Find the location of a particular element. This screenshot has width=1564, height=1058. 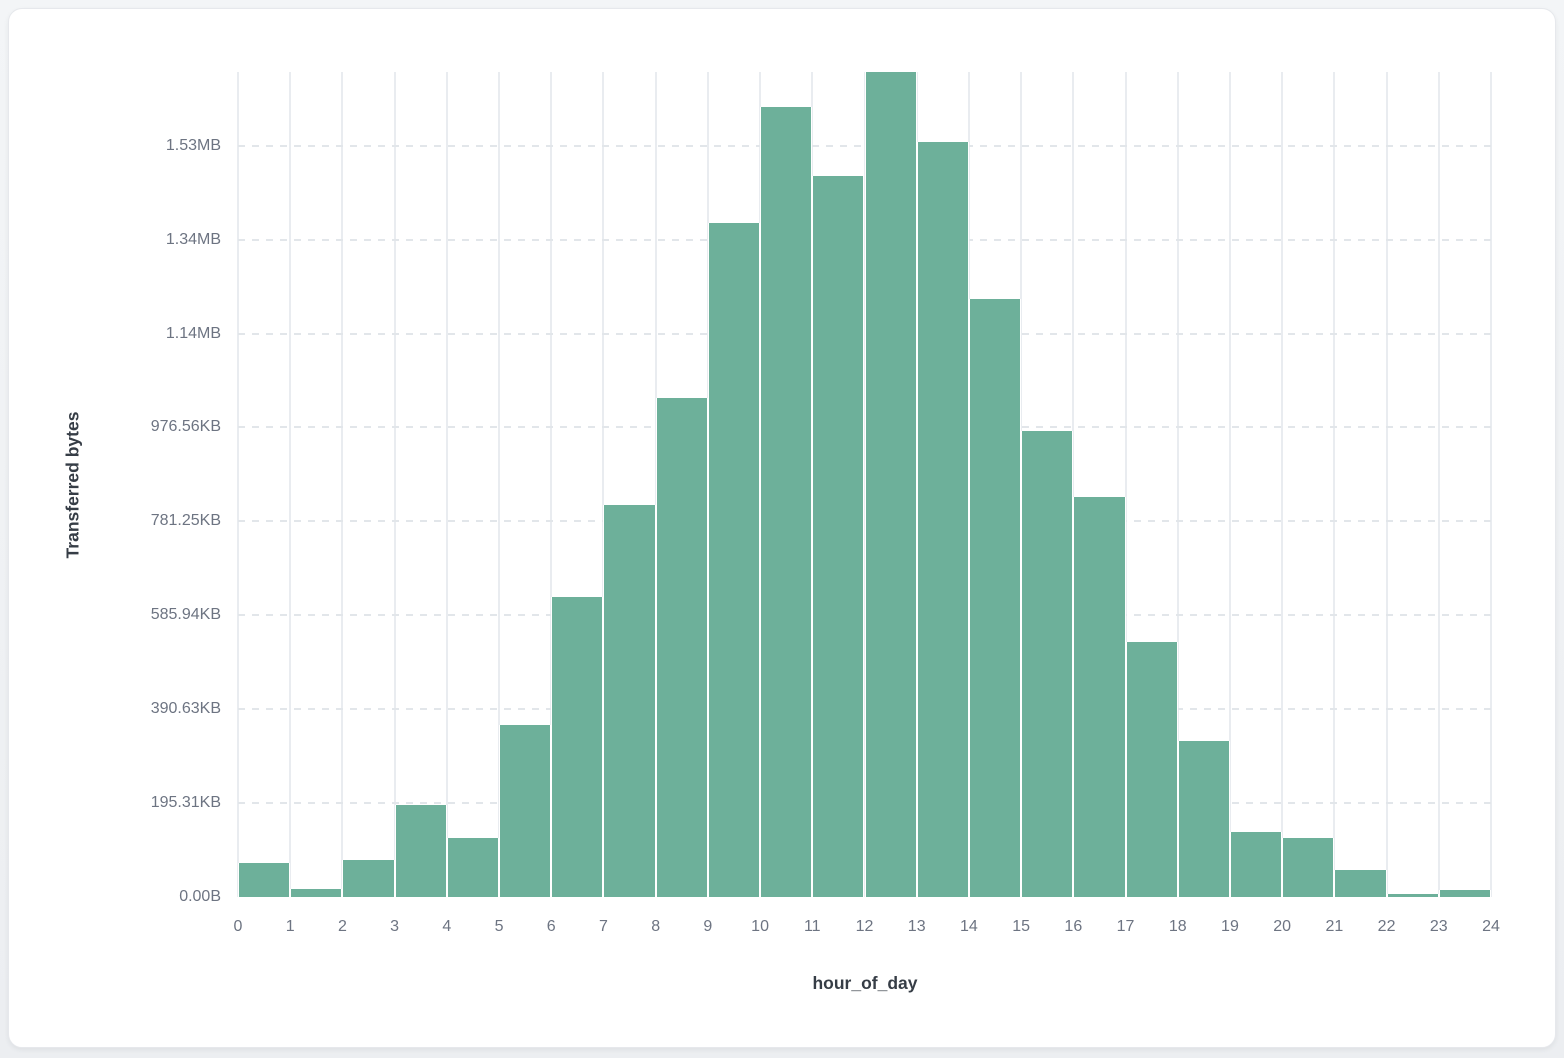

x-tick-label-13: 13 is located at coordinates (916, 926).